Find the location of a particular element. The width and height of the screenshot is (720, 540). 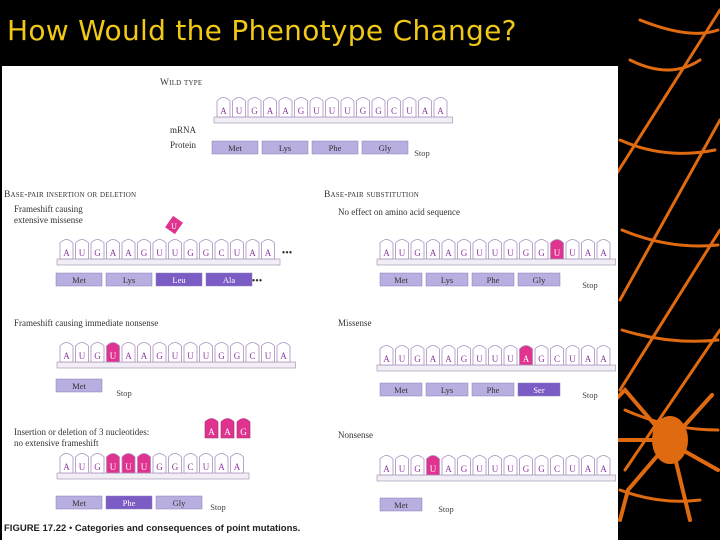

slide-title: How Would the Phenotype Change? is located at coordinates (262, 30).